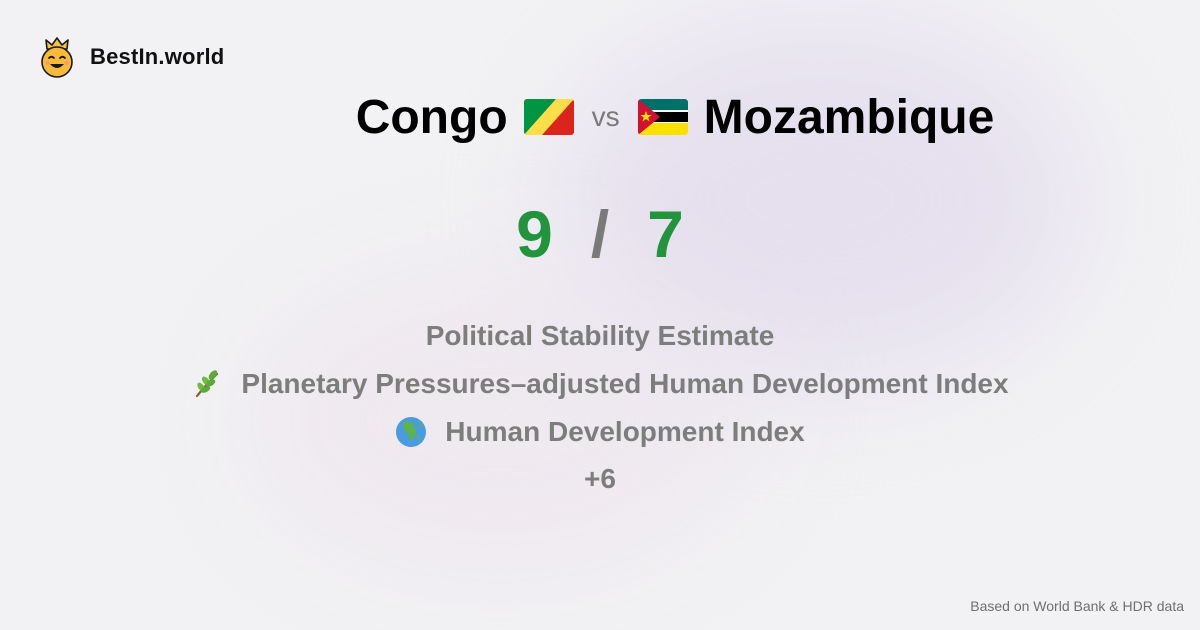 The image size is (1200, 630). I want to click on score-row: 9 / 7, so click(600, 234).